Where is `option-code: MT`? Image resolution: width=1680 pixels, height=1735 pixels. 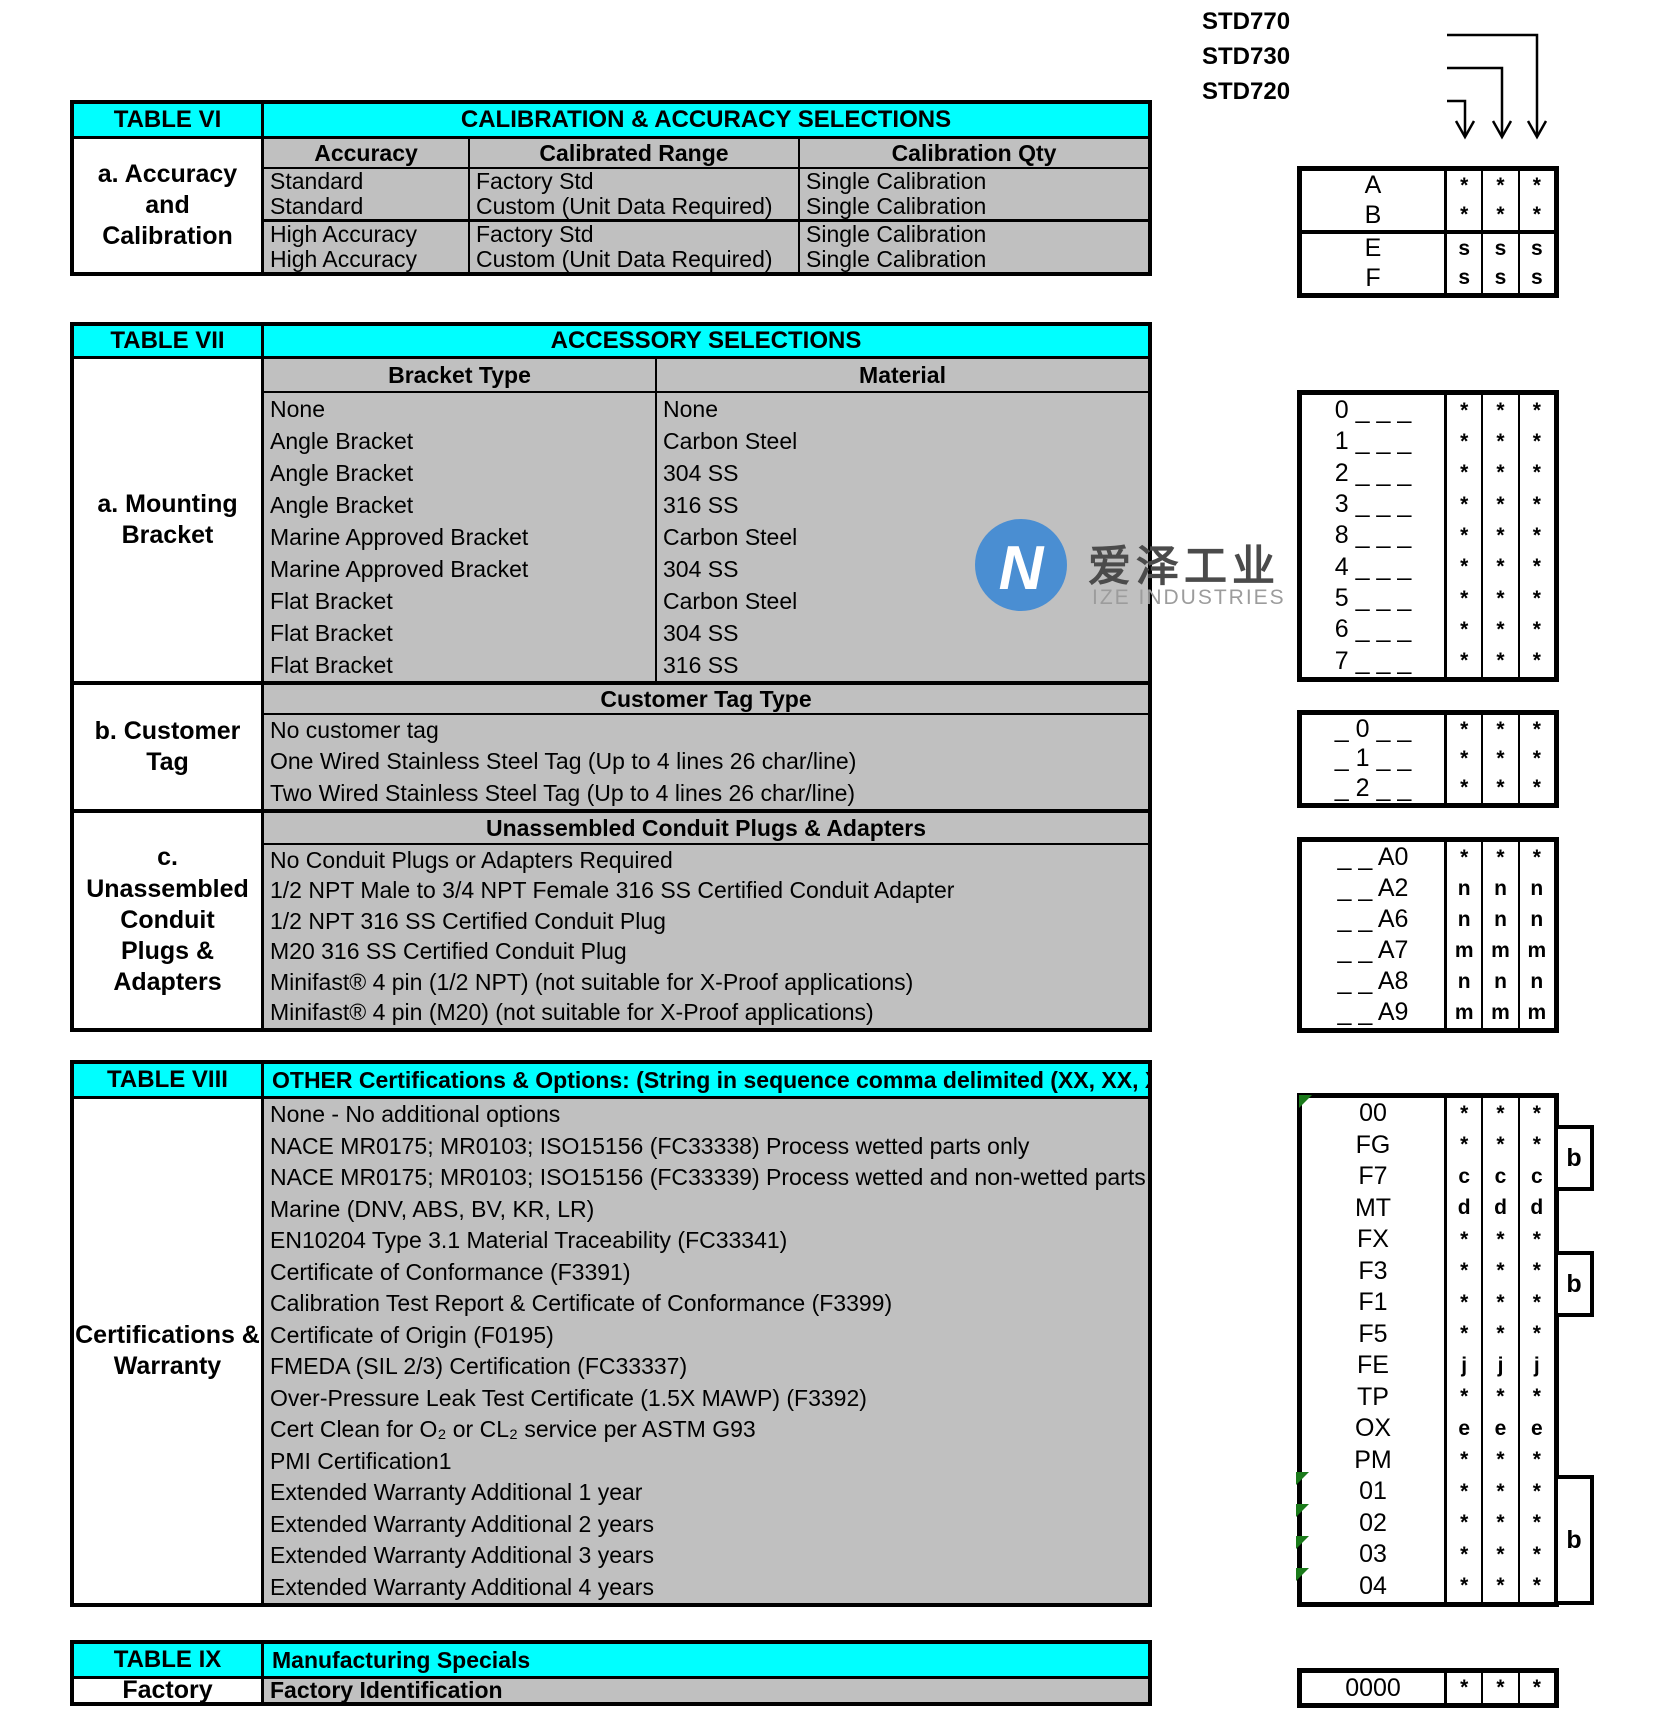
option-code: MT is located at coordinates (1374, 1208).